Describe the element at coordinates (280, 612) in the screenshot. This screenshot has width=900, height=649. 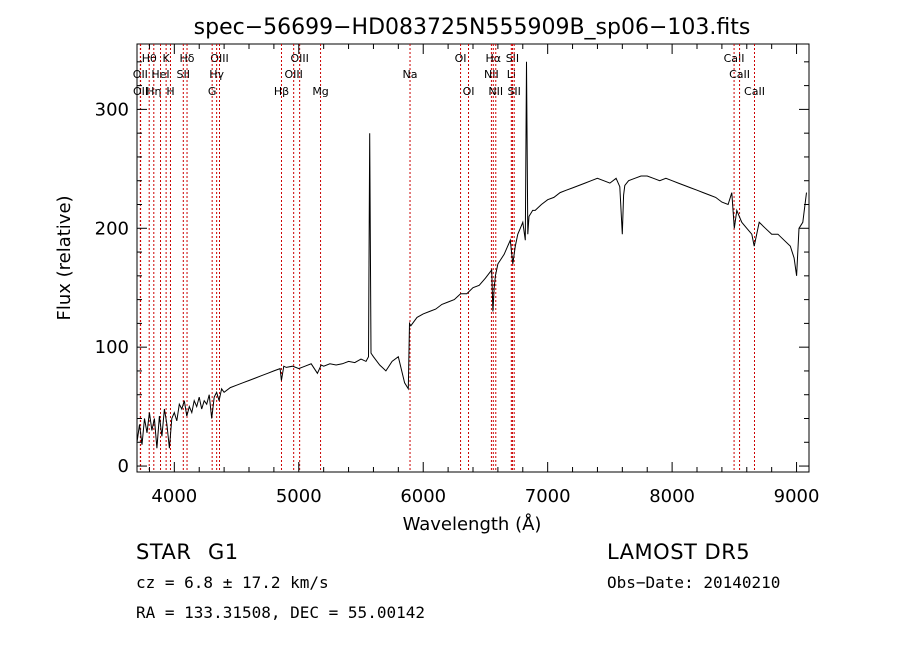
I see `coordinates-text: RA = 133.31508, DEC = 55.00142` at that location.